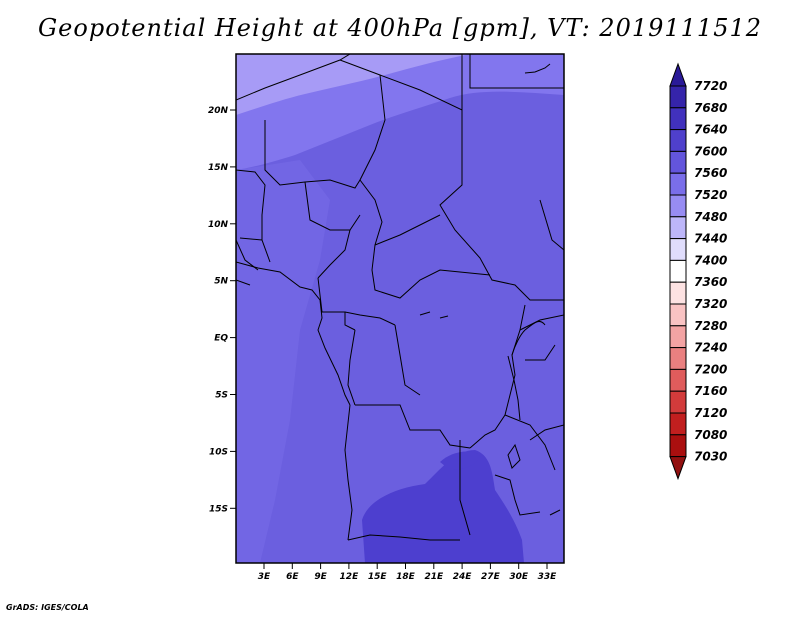 This screenshot has width=800, height=618. I want to click on colorbar-top-arrow, so click(678, 74).